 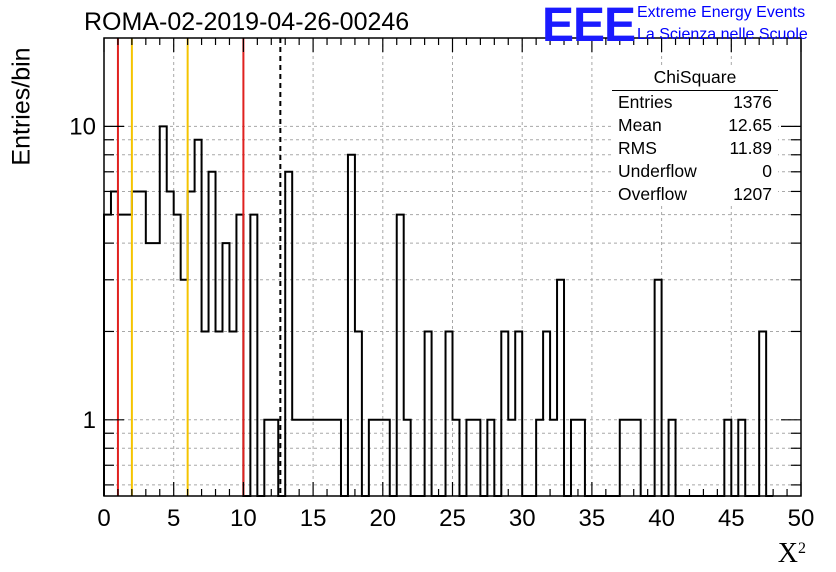 What do you see at coordinates (452, 518) in the screenshot?
I see `x-tick-label: 25` at bounding box center [452, 518].